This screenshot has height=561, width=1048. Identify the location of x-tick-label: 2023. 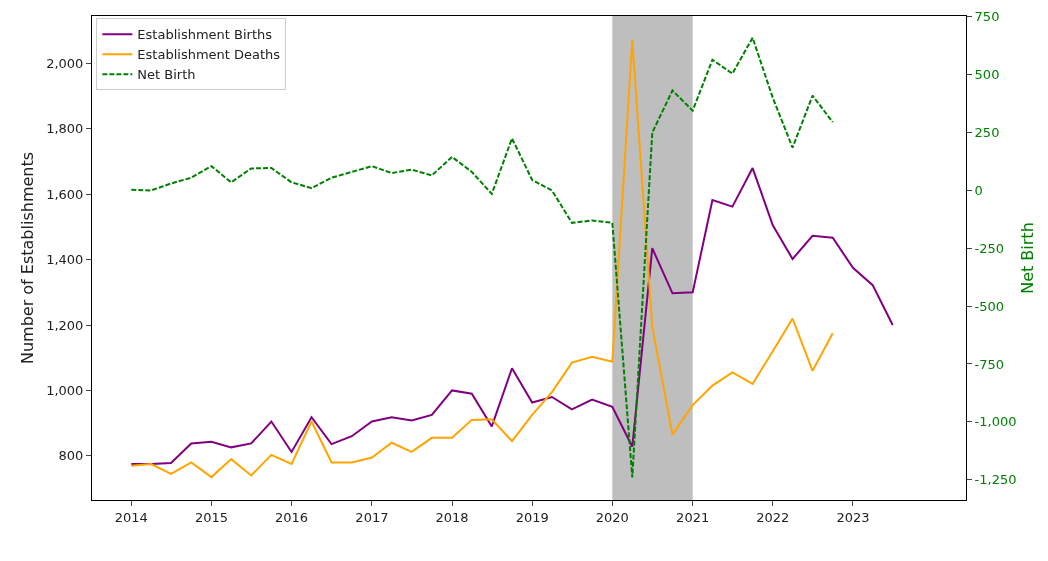
(853, 517).